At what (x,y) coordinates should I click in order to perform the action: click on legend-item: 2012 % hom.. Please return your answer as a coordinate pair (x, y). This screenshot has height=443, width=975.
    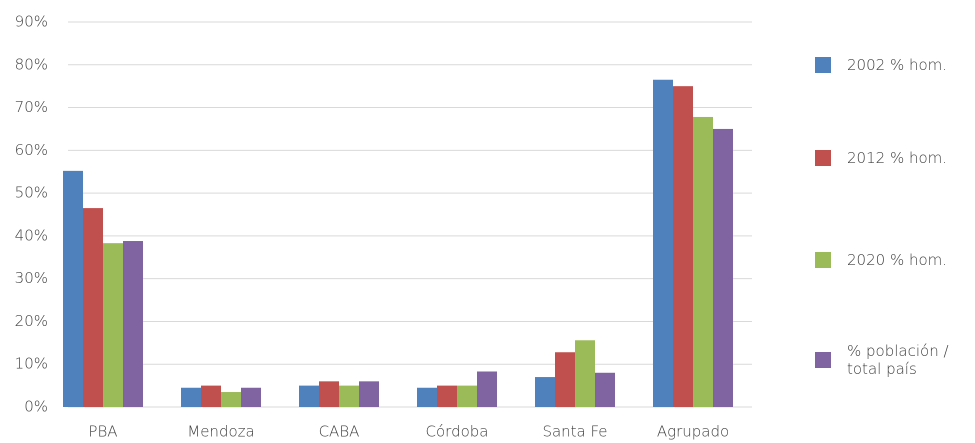
    Looking at the image, I should click on (881, 158).